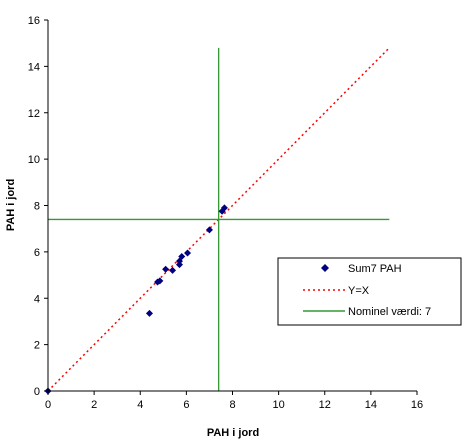 The height and width of the screenshot is (445, 470). I want to click on x-tick-label: 16, so click(417, 405).